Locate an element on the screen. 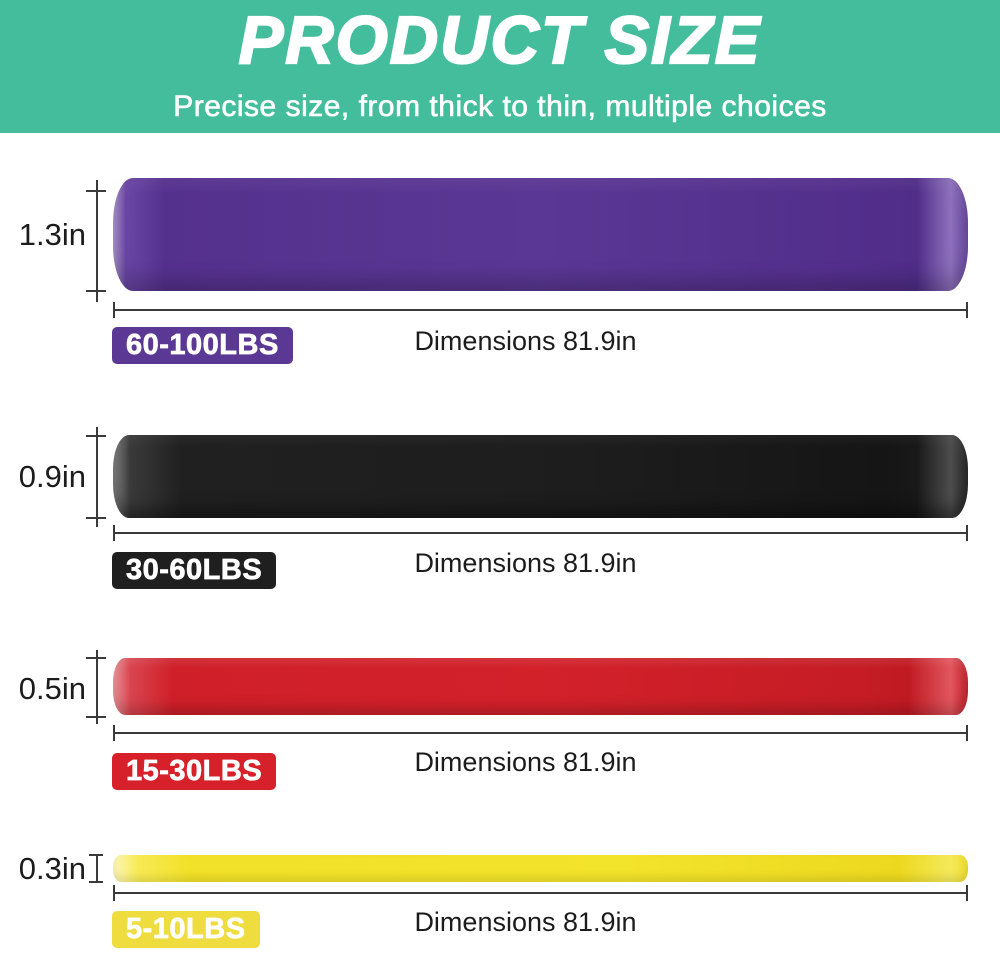  resistance-band-red is located at coordinates (540, 686).